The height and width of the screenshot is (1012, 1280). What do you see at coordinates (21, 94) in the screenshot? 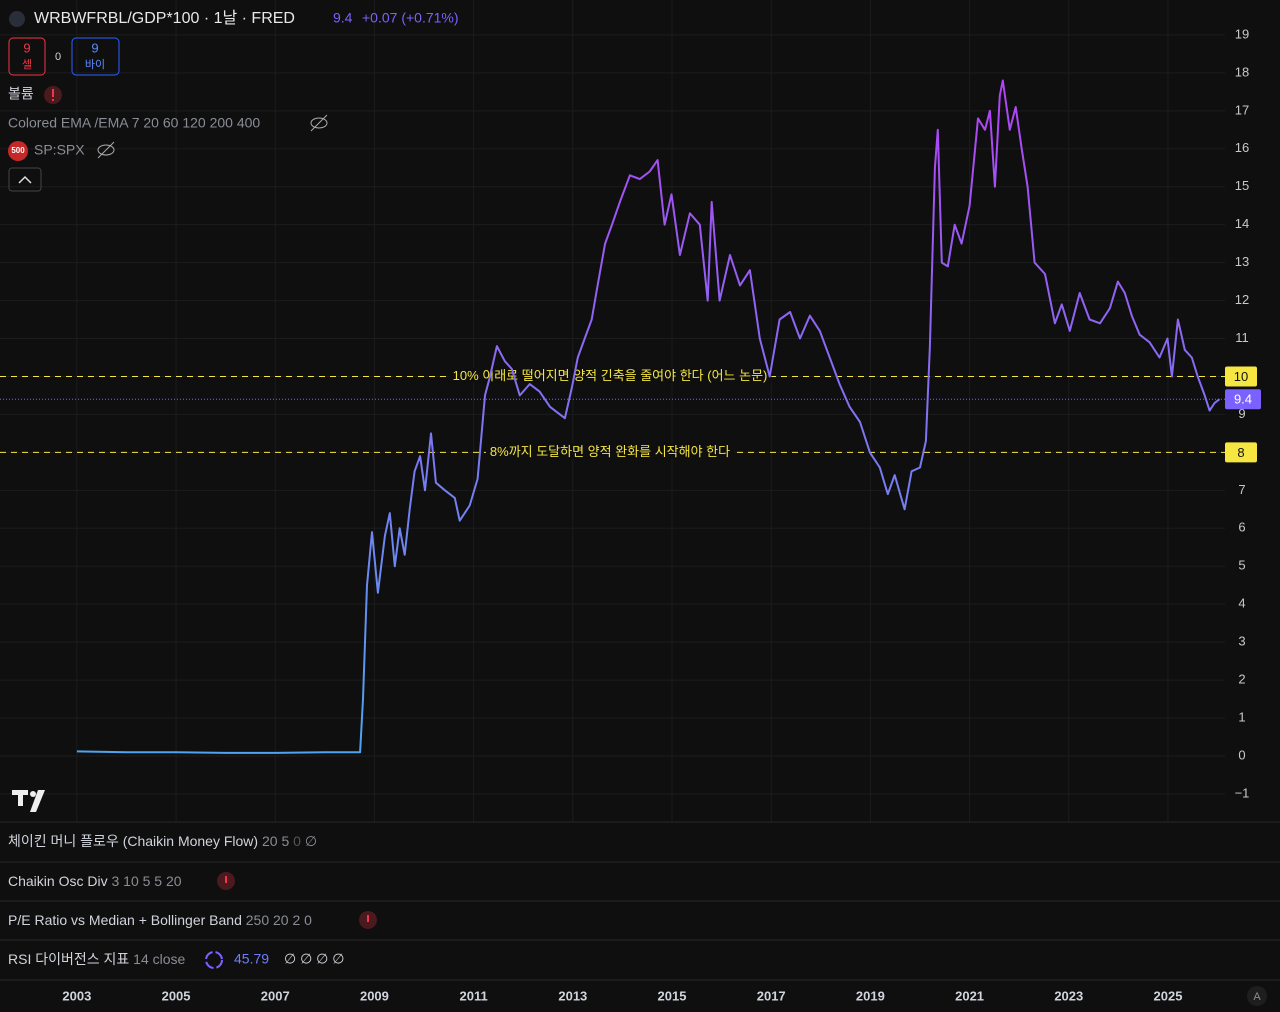
I see `volume-legend: 볼륨` at bounding box center [21, 94].